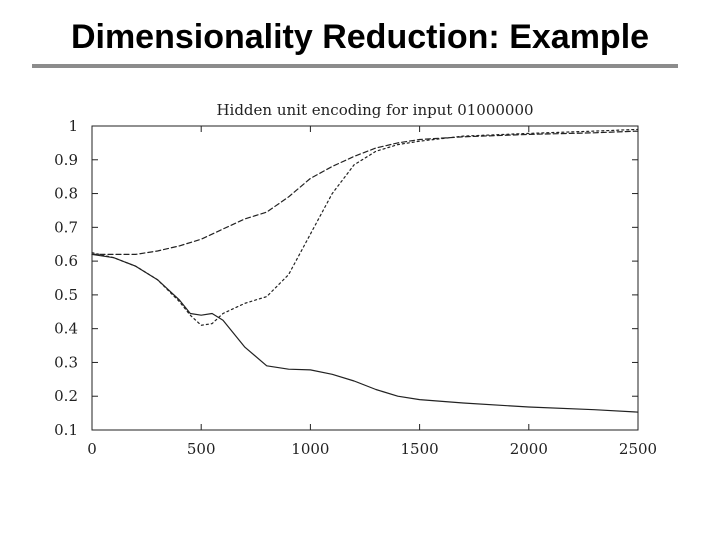 The height and width of the screenshot is (540, 720). Describe the element at coordinates (66, 430) in the screenshot. I see `y-tick-label: 0.1` at that location.